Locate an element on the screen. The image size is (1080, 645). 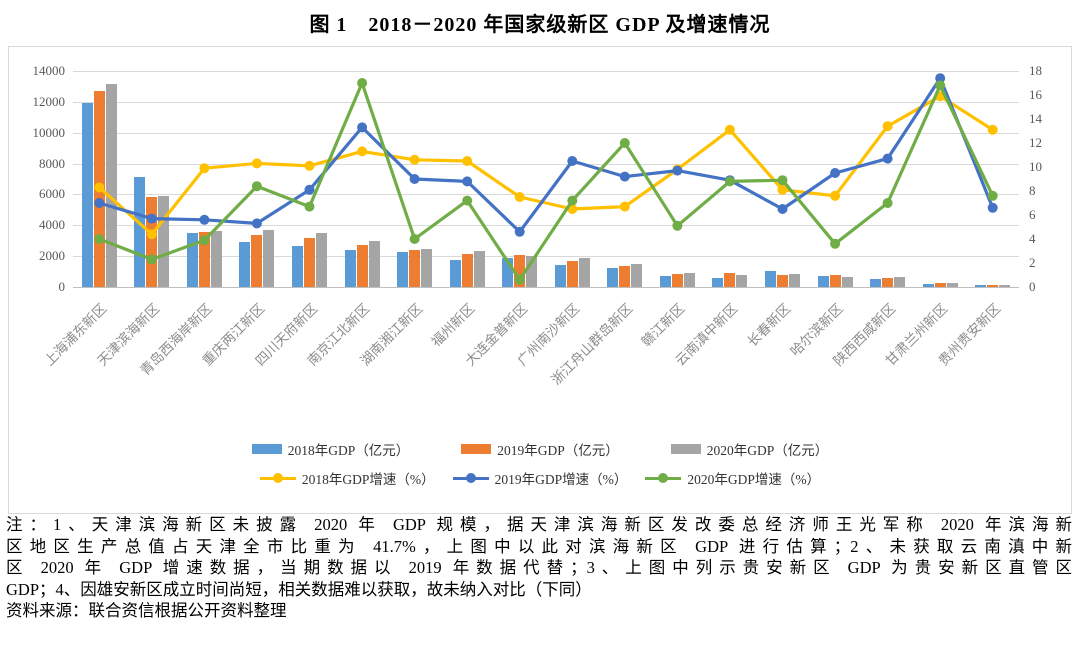
right-axis-tick-label: 14 is located at coordinates (1035, 118).